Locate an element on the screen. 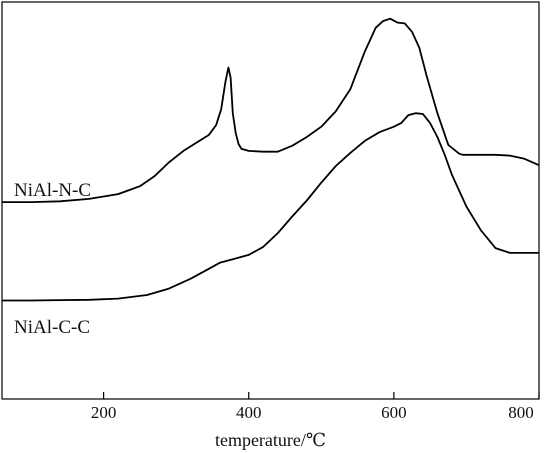 The image size is (559, 453). x-axis-label: temperature/℃ is located at coordinates (270, 440).